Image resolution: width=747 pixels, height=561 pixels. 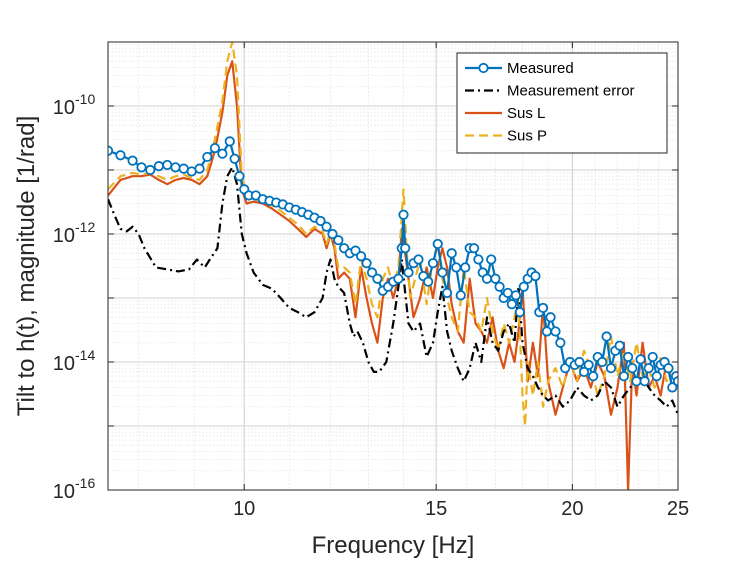 What do you see at coordinates (571, 91) in the screenshot?
I see `legend-entry-label: Measurement error` at bounding box center [571, 91].